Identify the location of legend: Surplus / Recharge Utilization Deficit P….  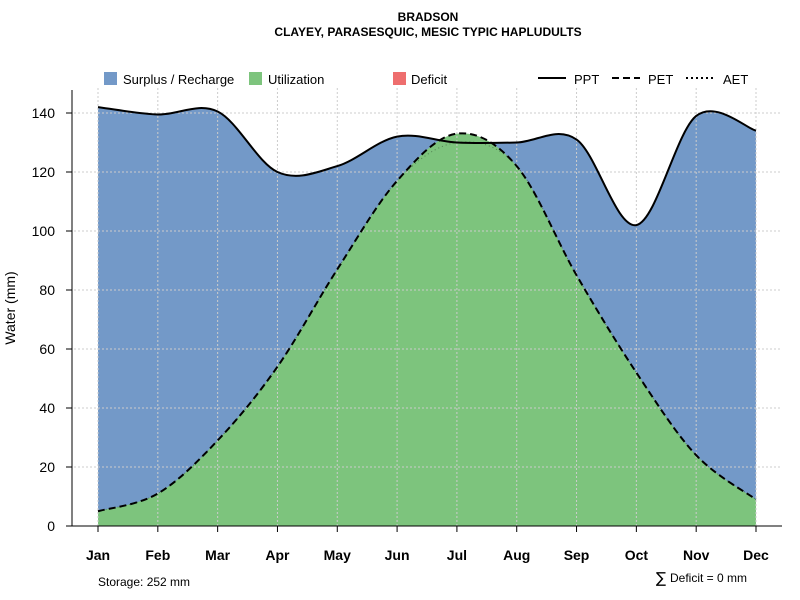
(426, 79).